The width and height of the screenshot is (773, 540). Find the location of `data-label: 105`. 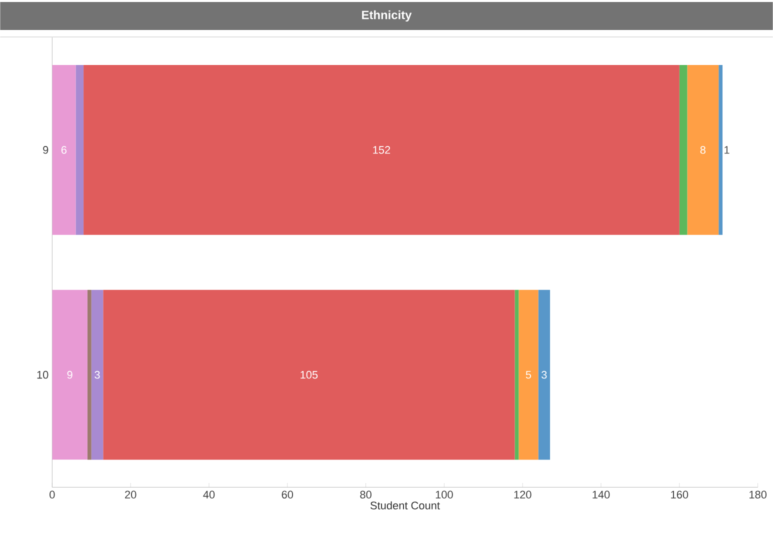

data-label: 105 is located at coordinates (309, 375).